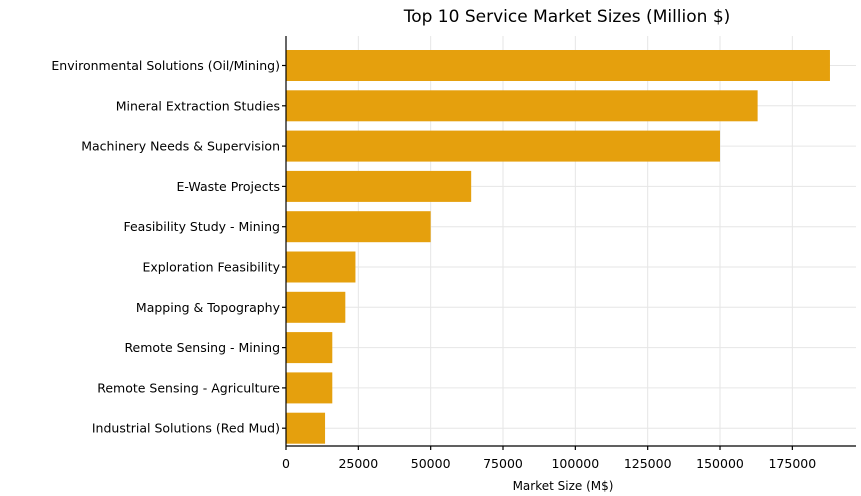  Describe the element at coordinates (198, 105) in the screenshot. I see `category-label: Mineral Extraction Studies` at that location.